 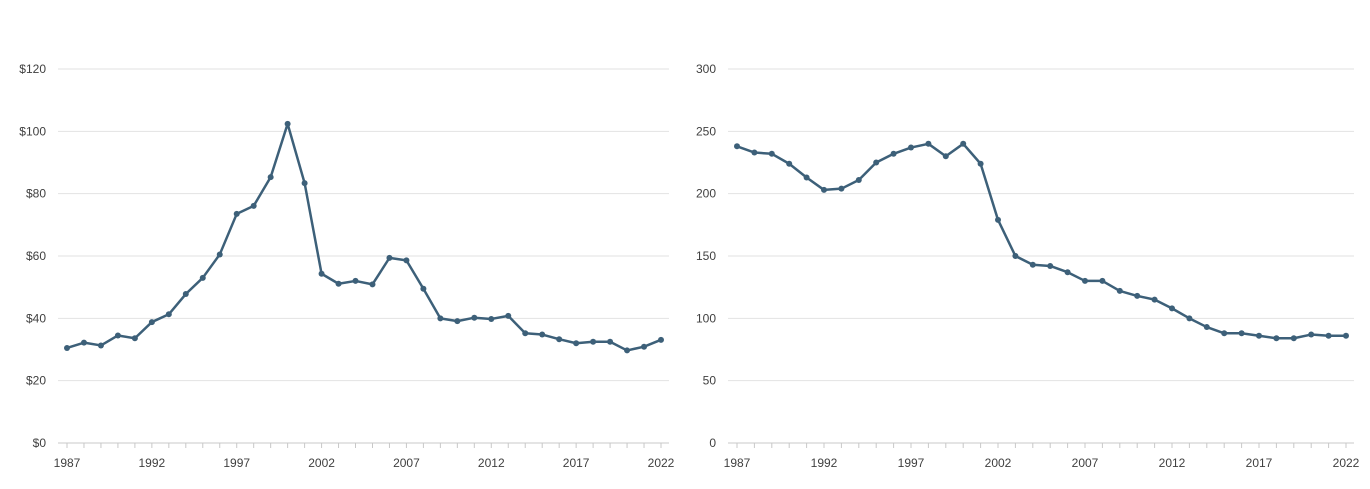 What do you see at coordinates (40, 443) in the screenshot?
I see `left-y-tick-label: $0` at bounding box center [40, 443].